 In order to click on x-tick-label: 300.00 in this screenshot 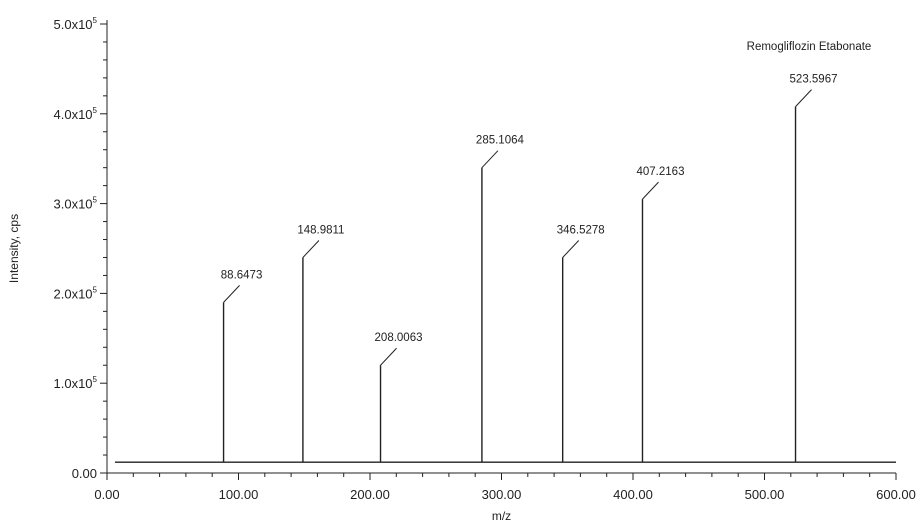, I will do `click(502, 494)`.